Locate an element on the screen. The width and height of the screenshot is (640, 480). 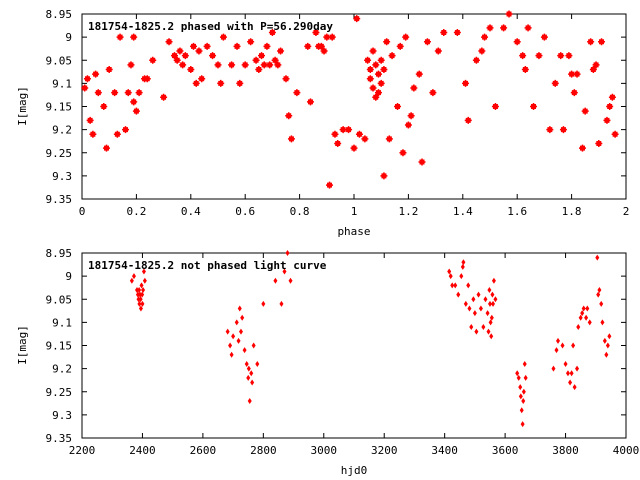
x-tick-label: 1.8 is located at coordinates (572, 211).